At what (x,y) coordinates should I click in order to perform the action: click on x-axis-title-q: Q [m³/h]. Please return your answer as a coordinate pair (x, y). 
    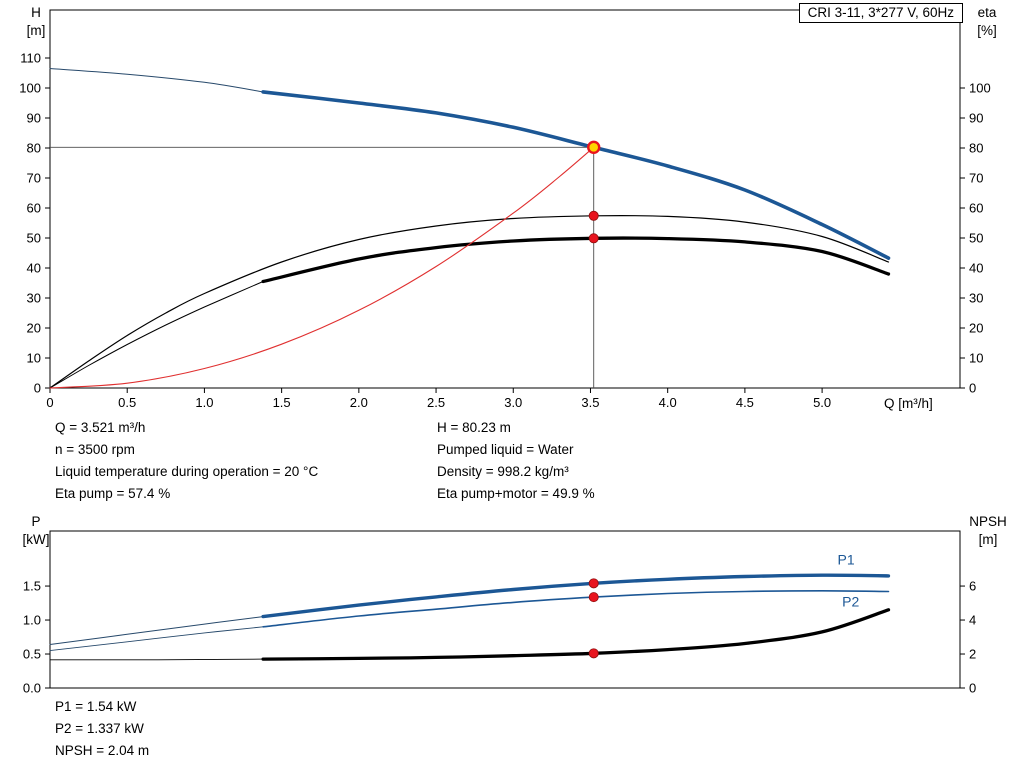
    Looking at the image, I should click on (908, 403).